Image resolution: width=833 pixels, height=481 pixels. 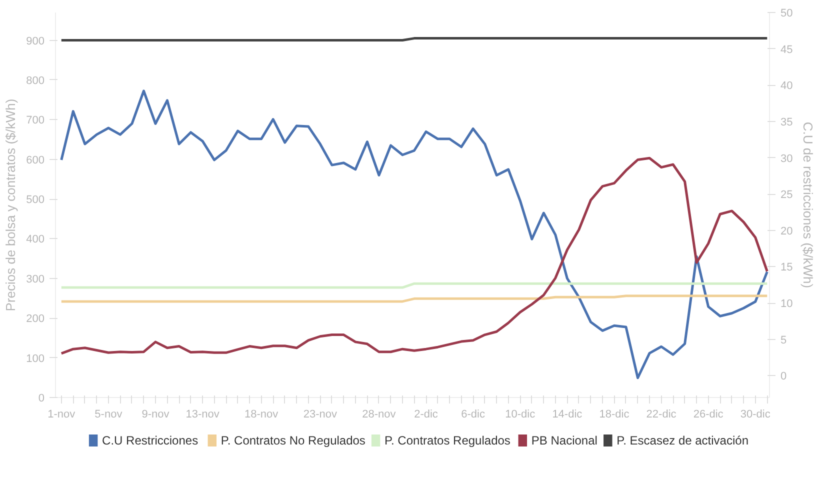 I want to click on y2-tick-label: 10, so click(x=786, y=304).